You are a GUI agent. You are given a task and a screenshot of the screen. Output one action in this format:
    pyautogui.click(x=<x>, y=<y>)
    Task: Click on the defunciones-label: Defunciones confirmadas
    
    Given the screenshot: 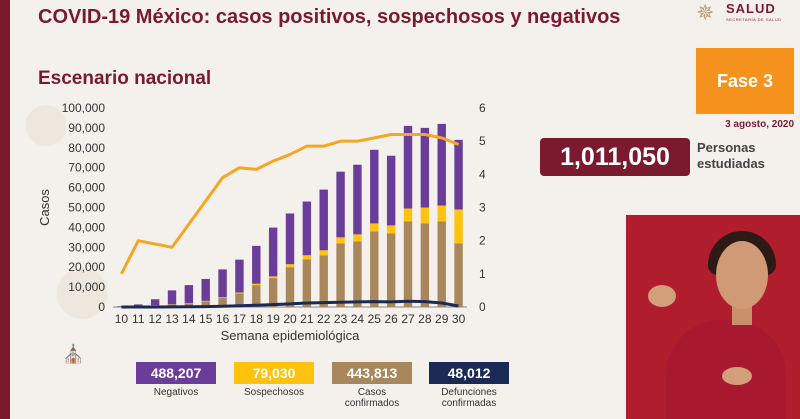 What is the action you would take?
    pyautogui.click(x=469, y=398)
    